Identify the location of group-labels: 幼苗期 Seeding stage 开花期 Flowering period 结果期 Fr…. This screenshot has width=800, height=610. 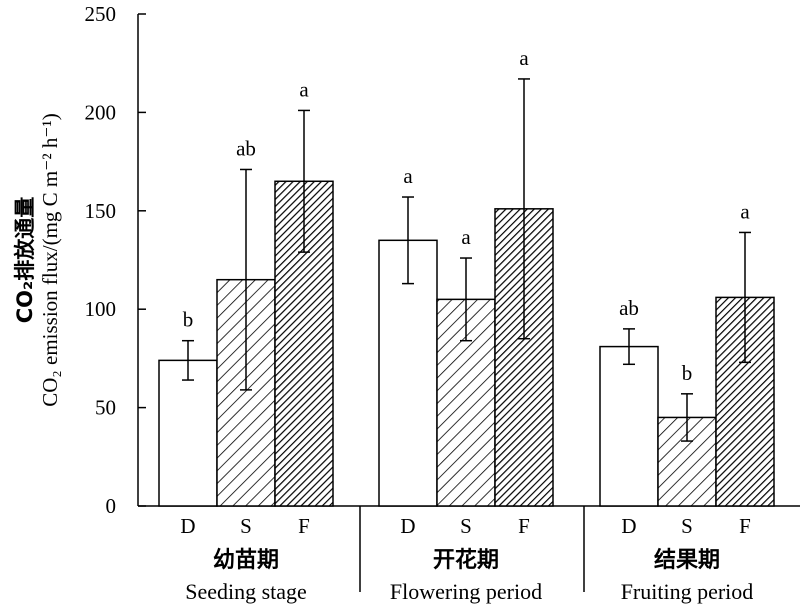
(469, 575).